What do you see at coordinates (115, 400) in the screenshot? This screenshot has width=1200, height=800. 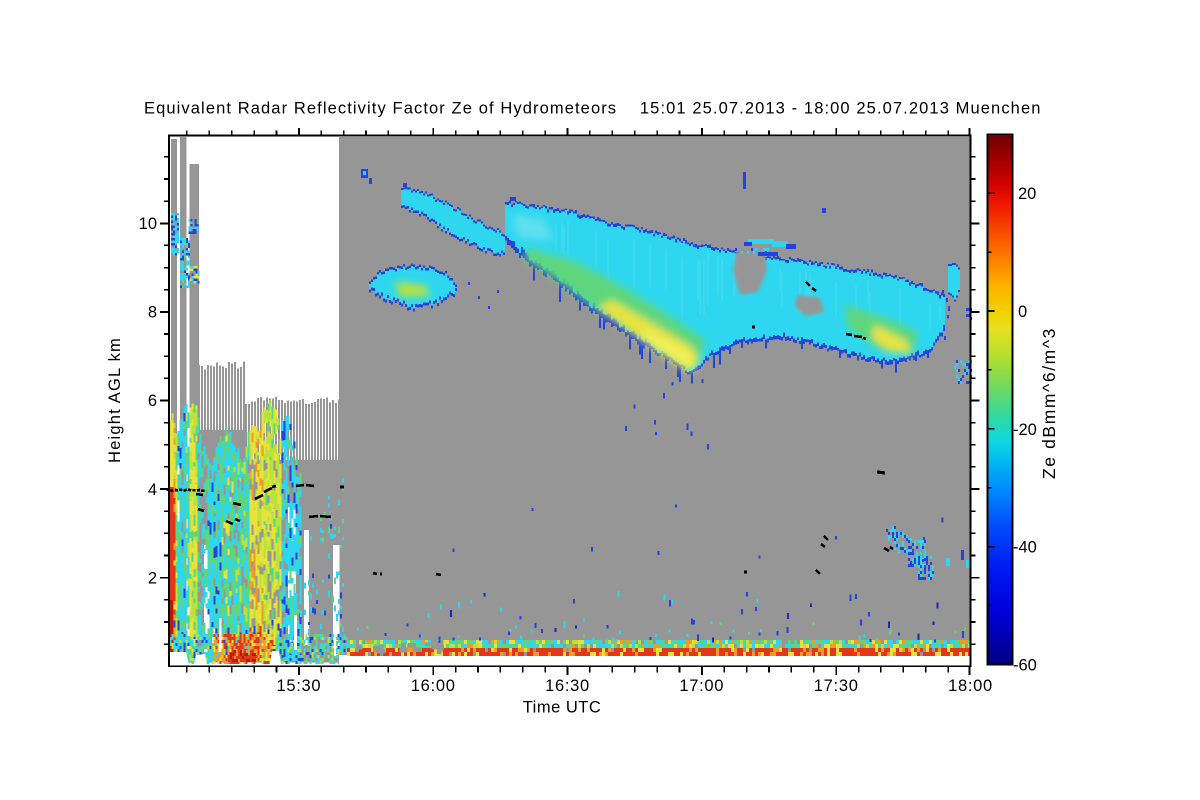 I see `svg-text: Height AGL km` at bounding box center [115, 400].